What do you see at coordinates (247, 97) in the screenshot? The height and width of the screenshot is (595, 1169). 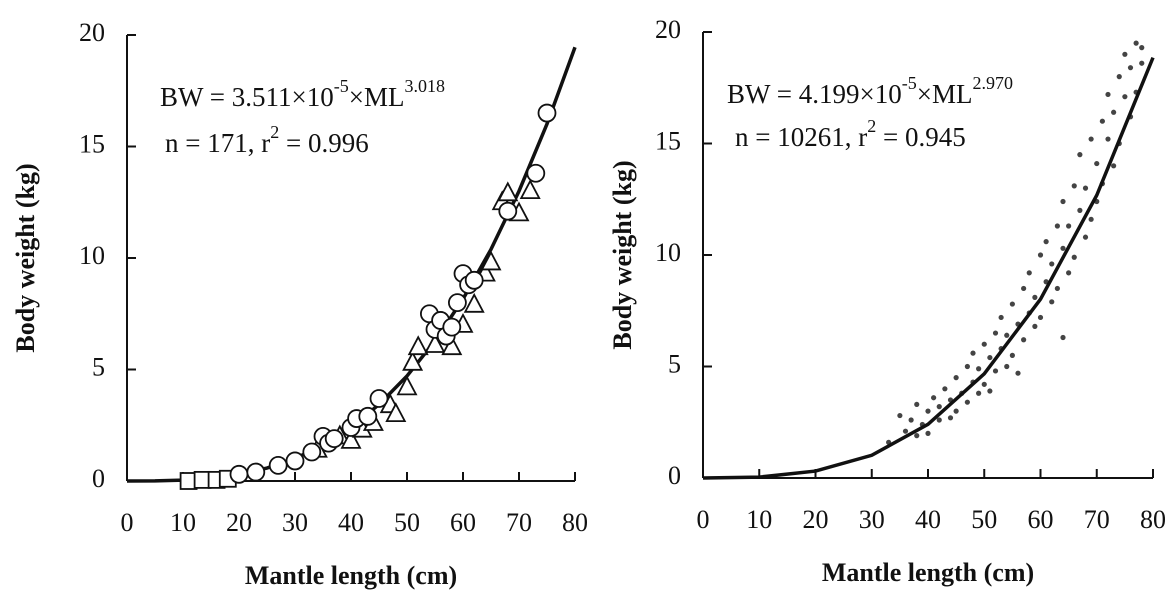 I see `equation-part: BW = 3.511×10` at bounding box center [247, 97].